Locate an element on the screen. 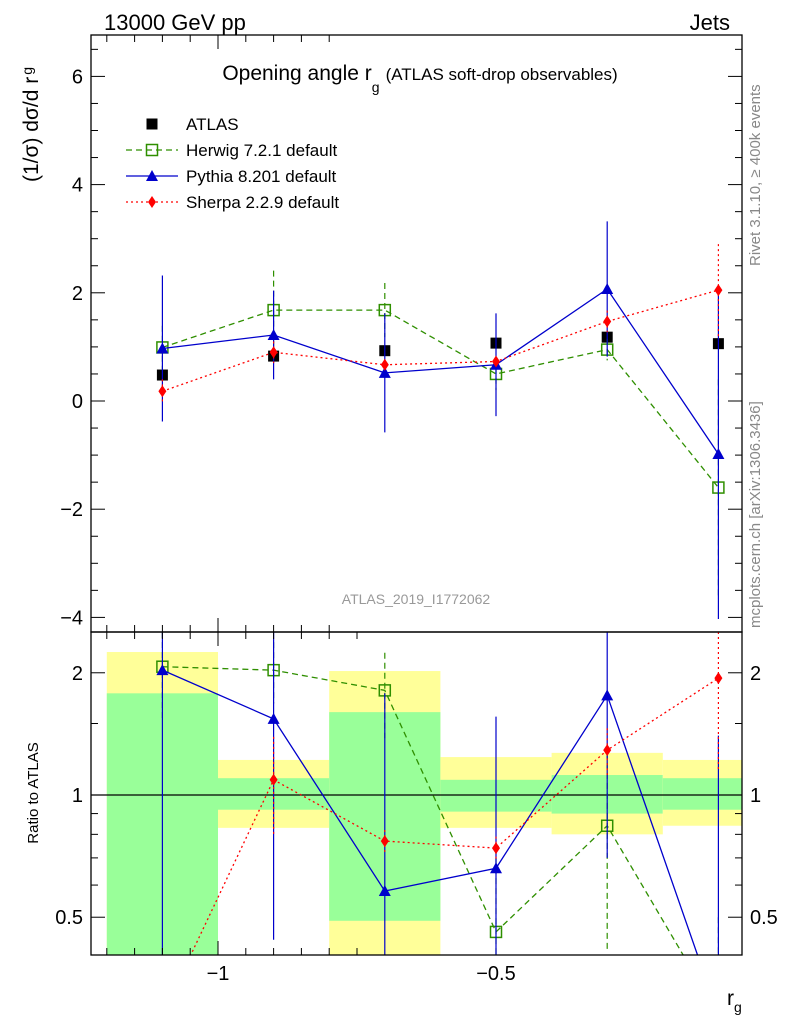  main-ytick-label: 4 is located at coordinates (77, 186).